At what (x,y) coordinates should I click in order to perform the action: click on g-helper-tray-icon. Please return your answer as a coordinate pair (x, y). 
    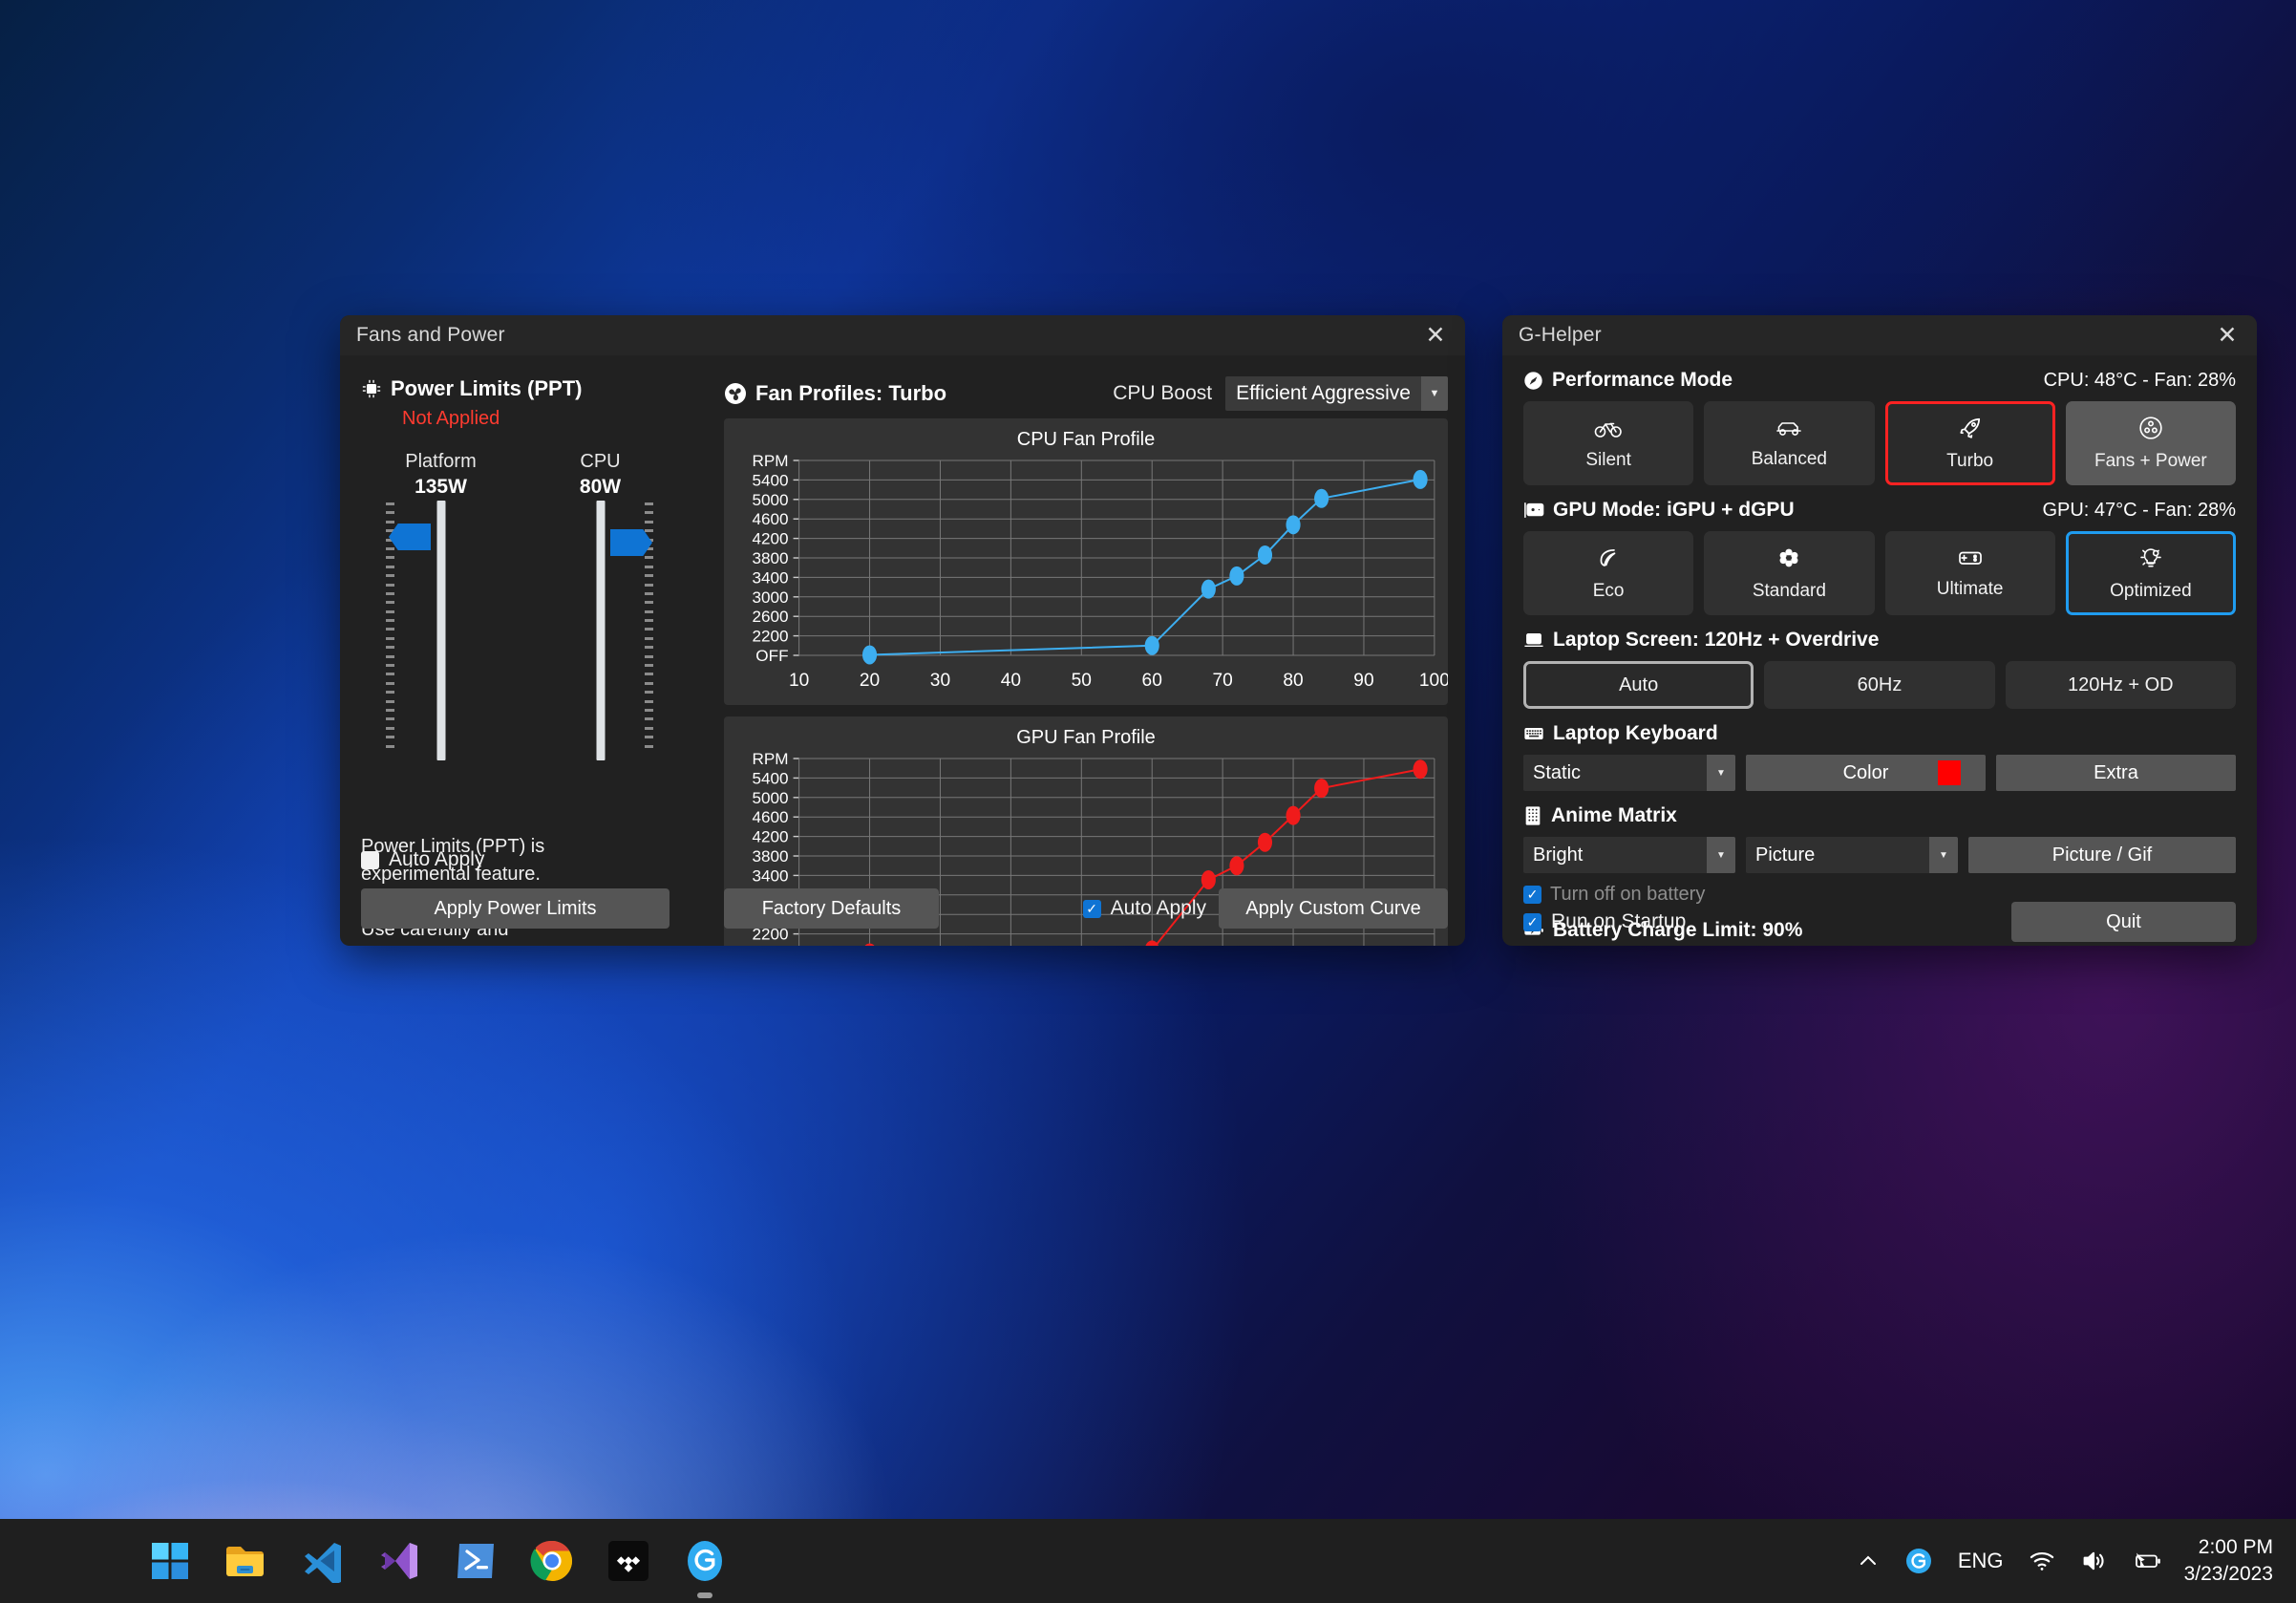
    Looking at the image, I should click on (1918, 1561).